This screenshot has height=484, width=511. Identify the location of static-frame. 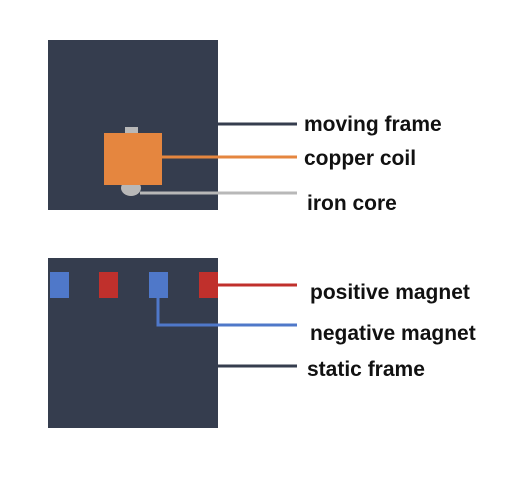
(133, 343).